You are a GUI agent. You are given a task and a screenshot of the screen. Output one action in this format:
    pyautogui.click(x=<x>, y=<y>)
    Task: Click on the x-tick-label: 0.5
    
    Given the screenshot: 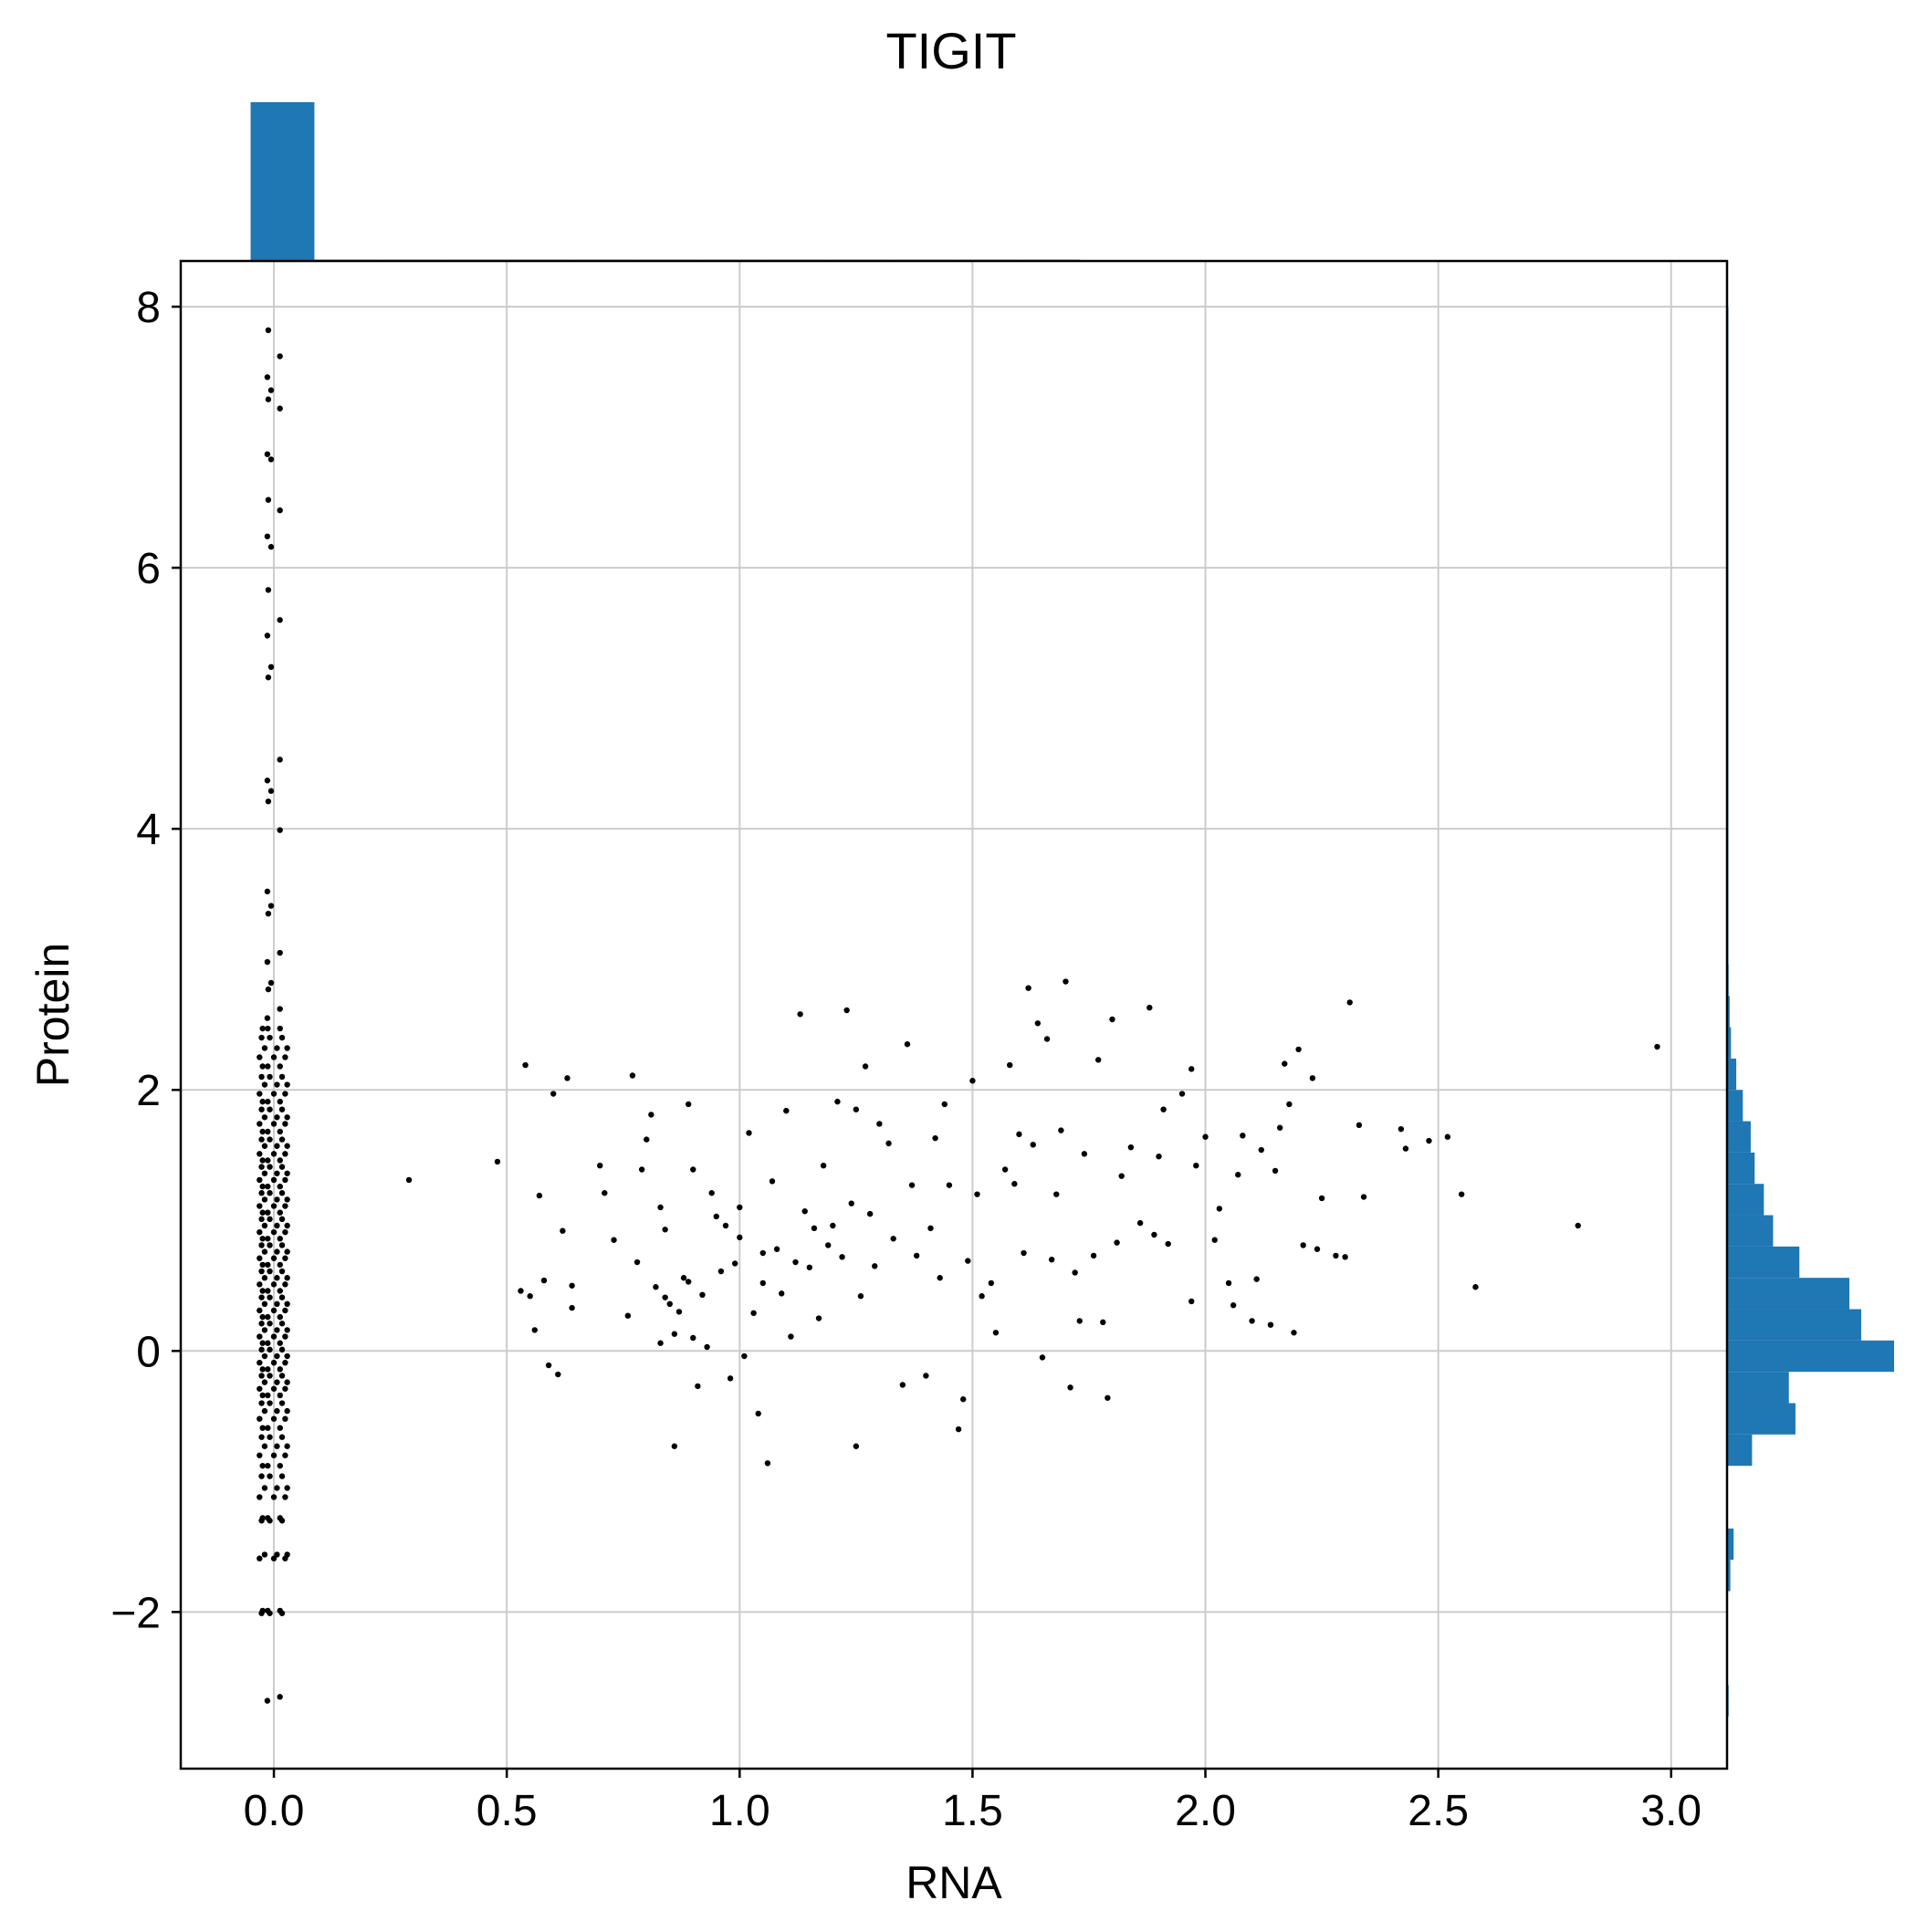 What is the action you would take?
    pyautogui.click(x=507, y=1811)
    